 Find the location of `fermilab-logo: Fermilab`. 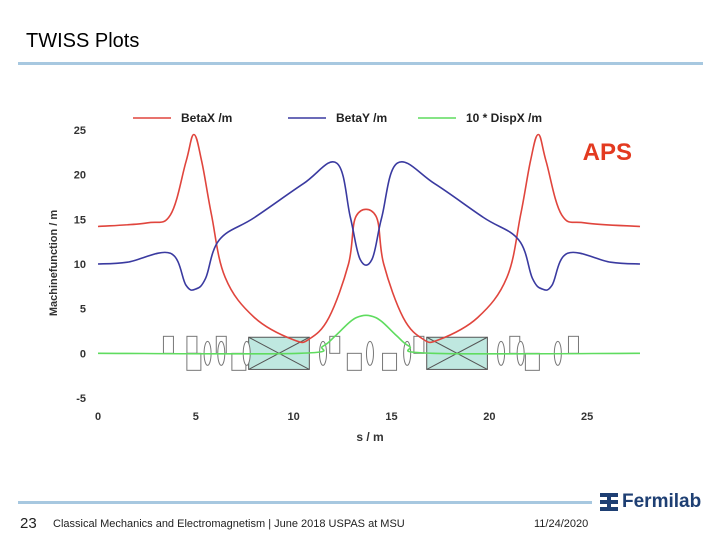

fermilab-logo: Fermilab is located at coordinates (654, 502).